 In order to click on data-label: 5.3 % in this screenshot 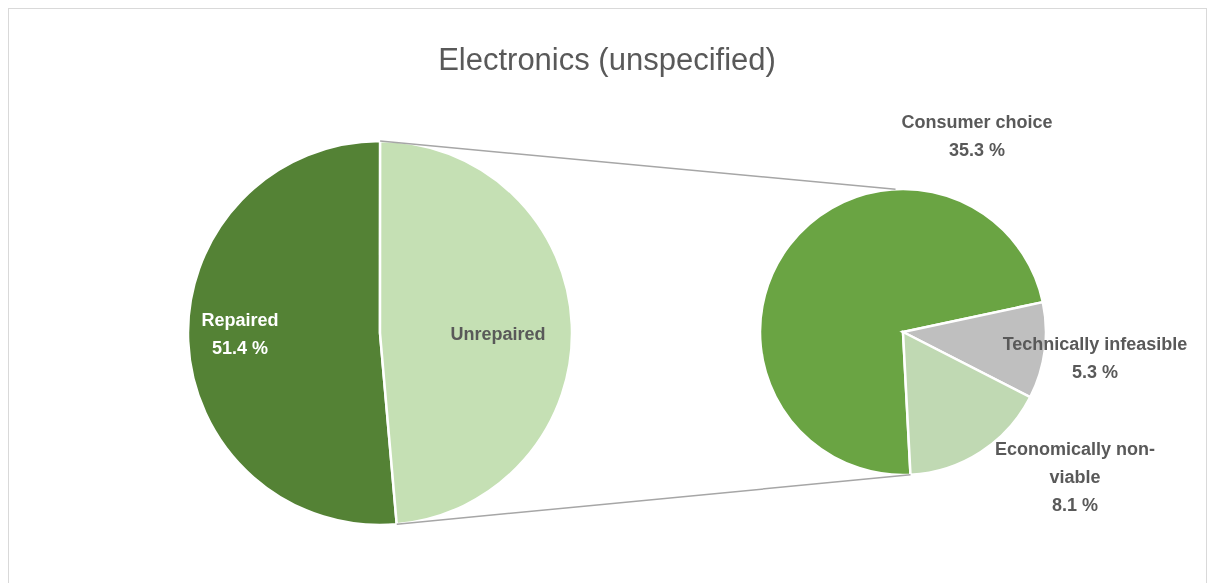, I will do `click(1095, 372)`.